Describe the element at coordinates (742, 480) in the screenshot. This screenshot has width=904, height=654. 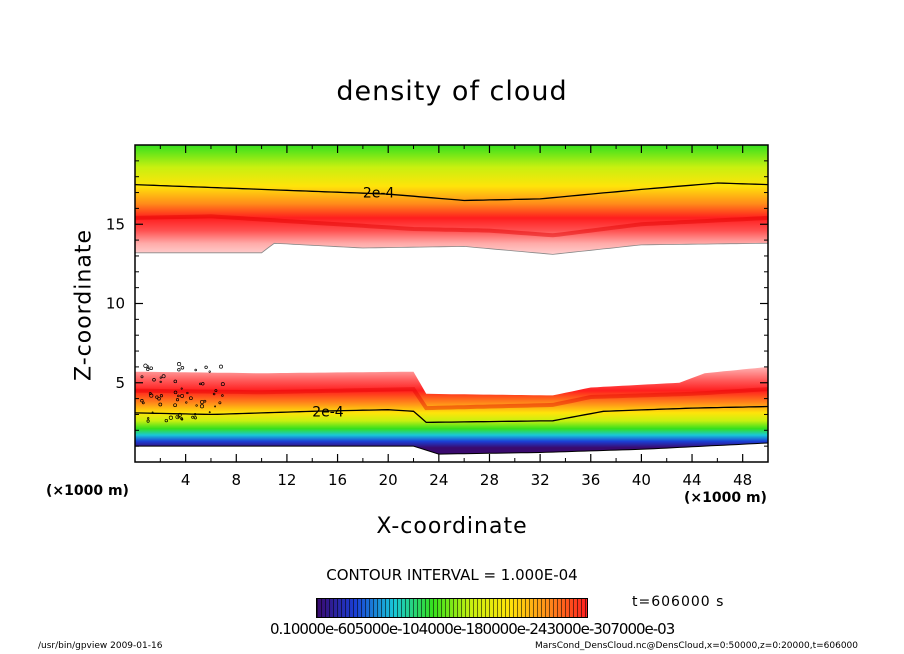
I see `x-tick-label: 48` at that location.